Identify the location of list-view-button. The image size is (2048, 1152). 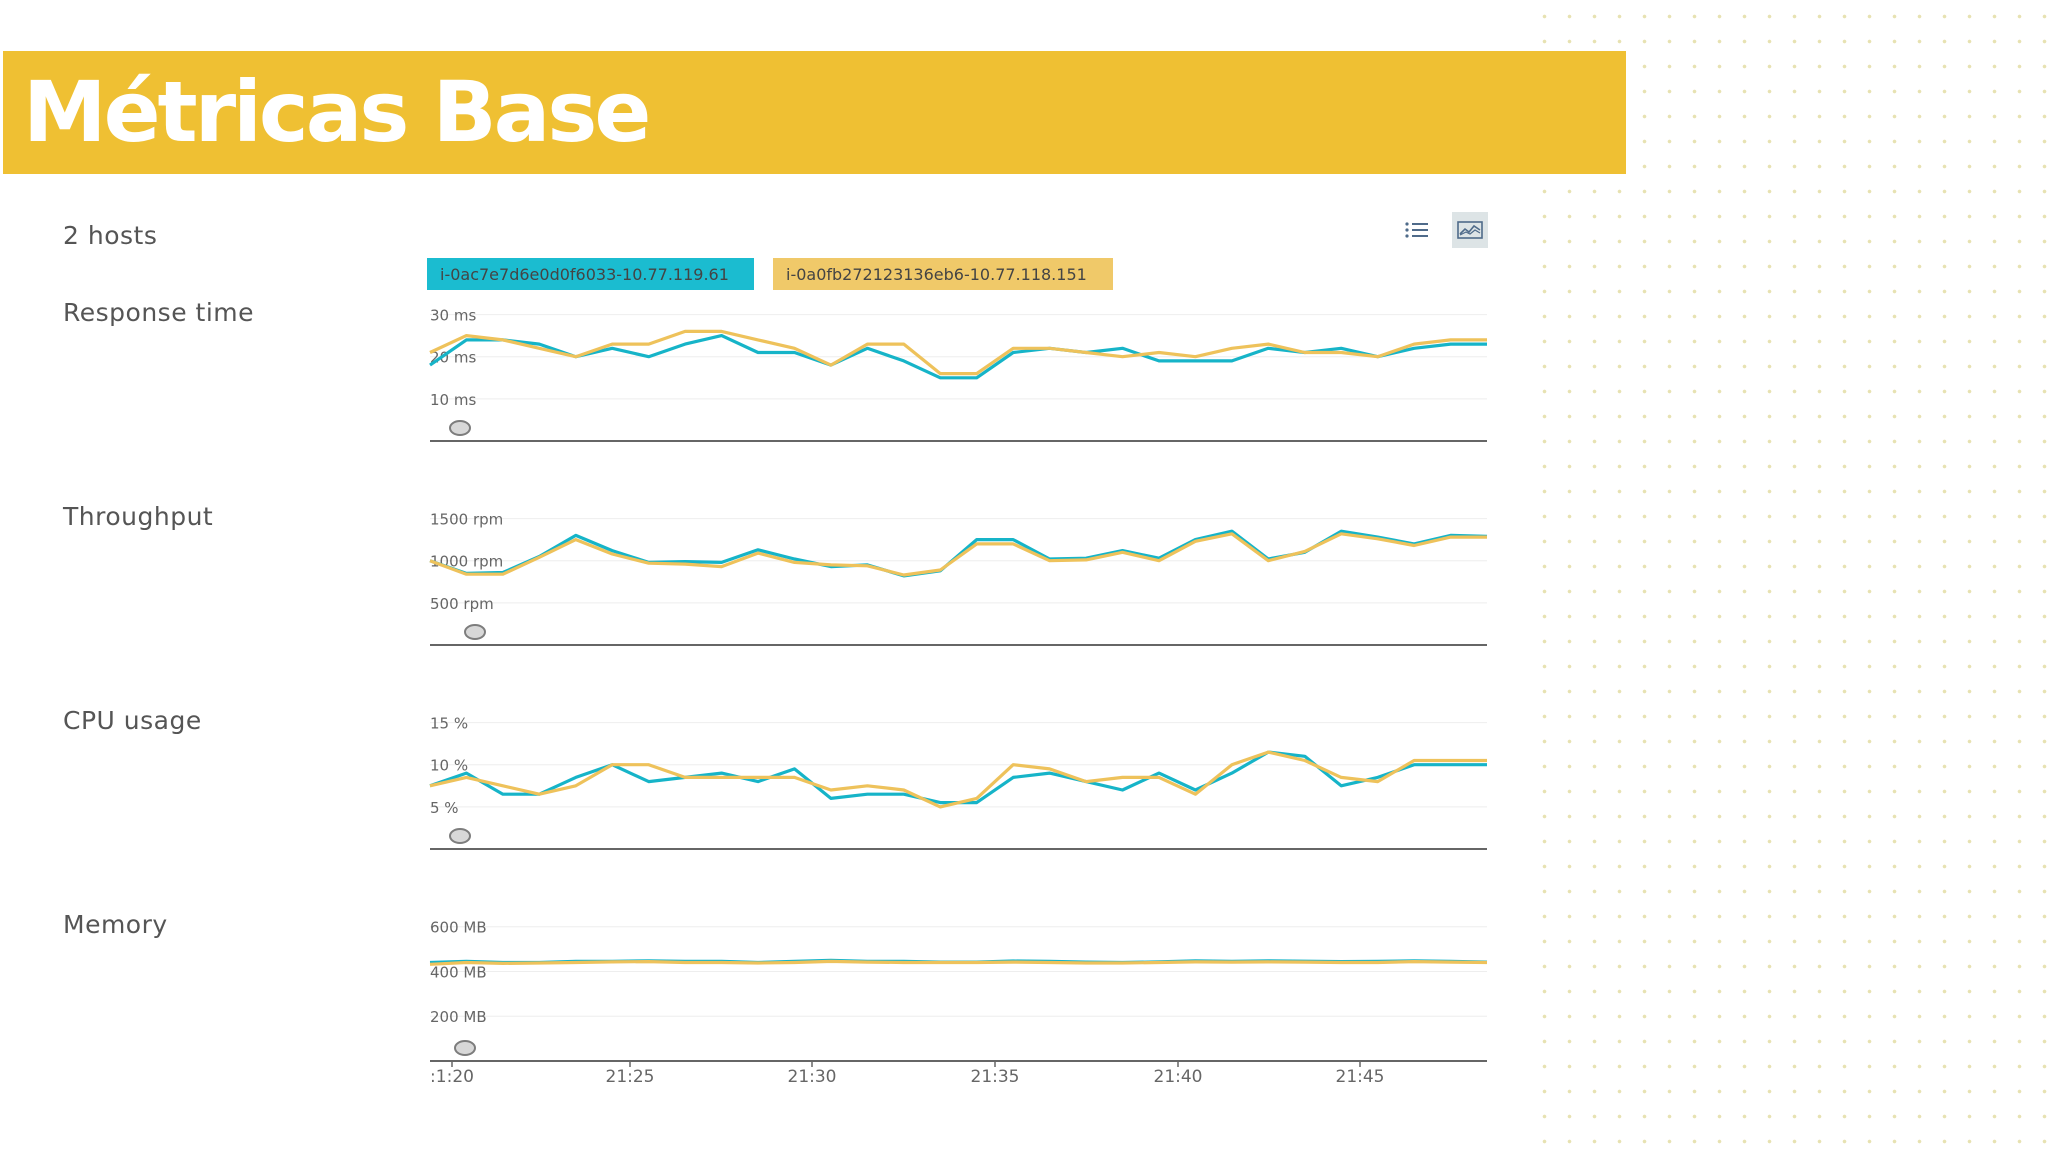
(1417, 230).